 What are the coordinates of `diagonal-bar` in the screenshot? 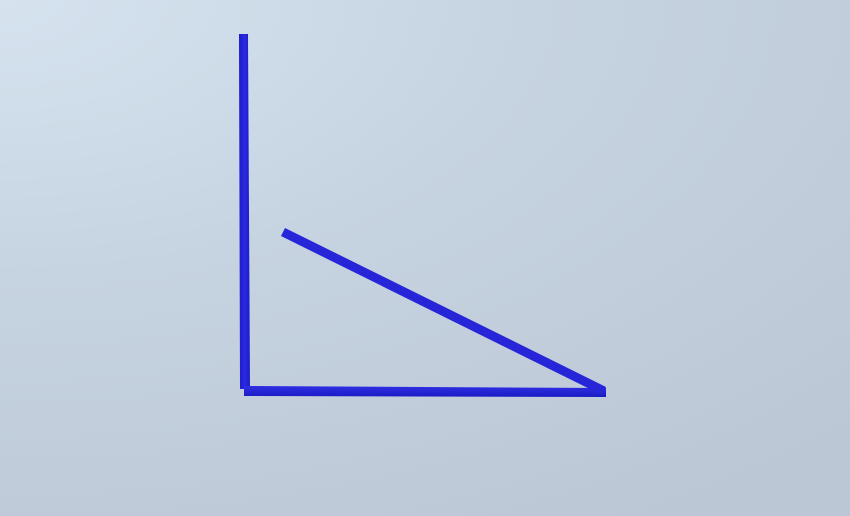 It's located at (443, 311).